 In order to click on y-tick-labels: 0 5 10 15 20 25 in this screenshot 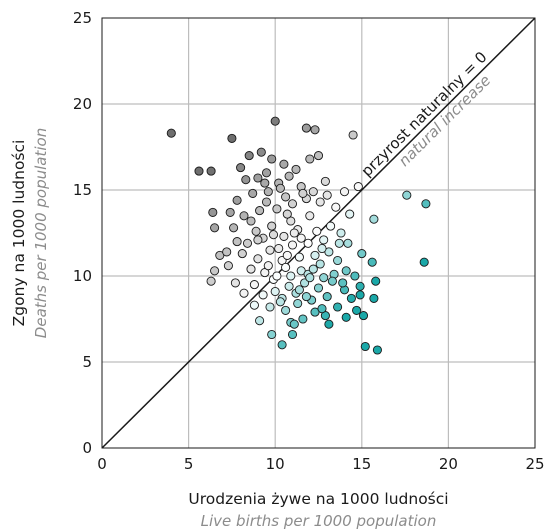, I will do `click(82, 233)`.